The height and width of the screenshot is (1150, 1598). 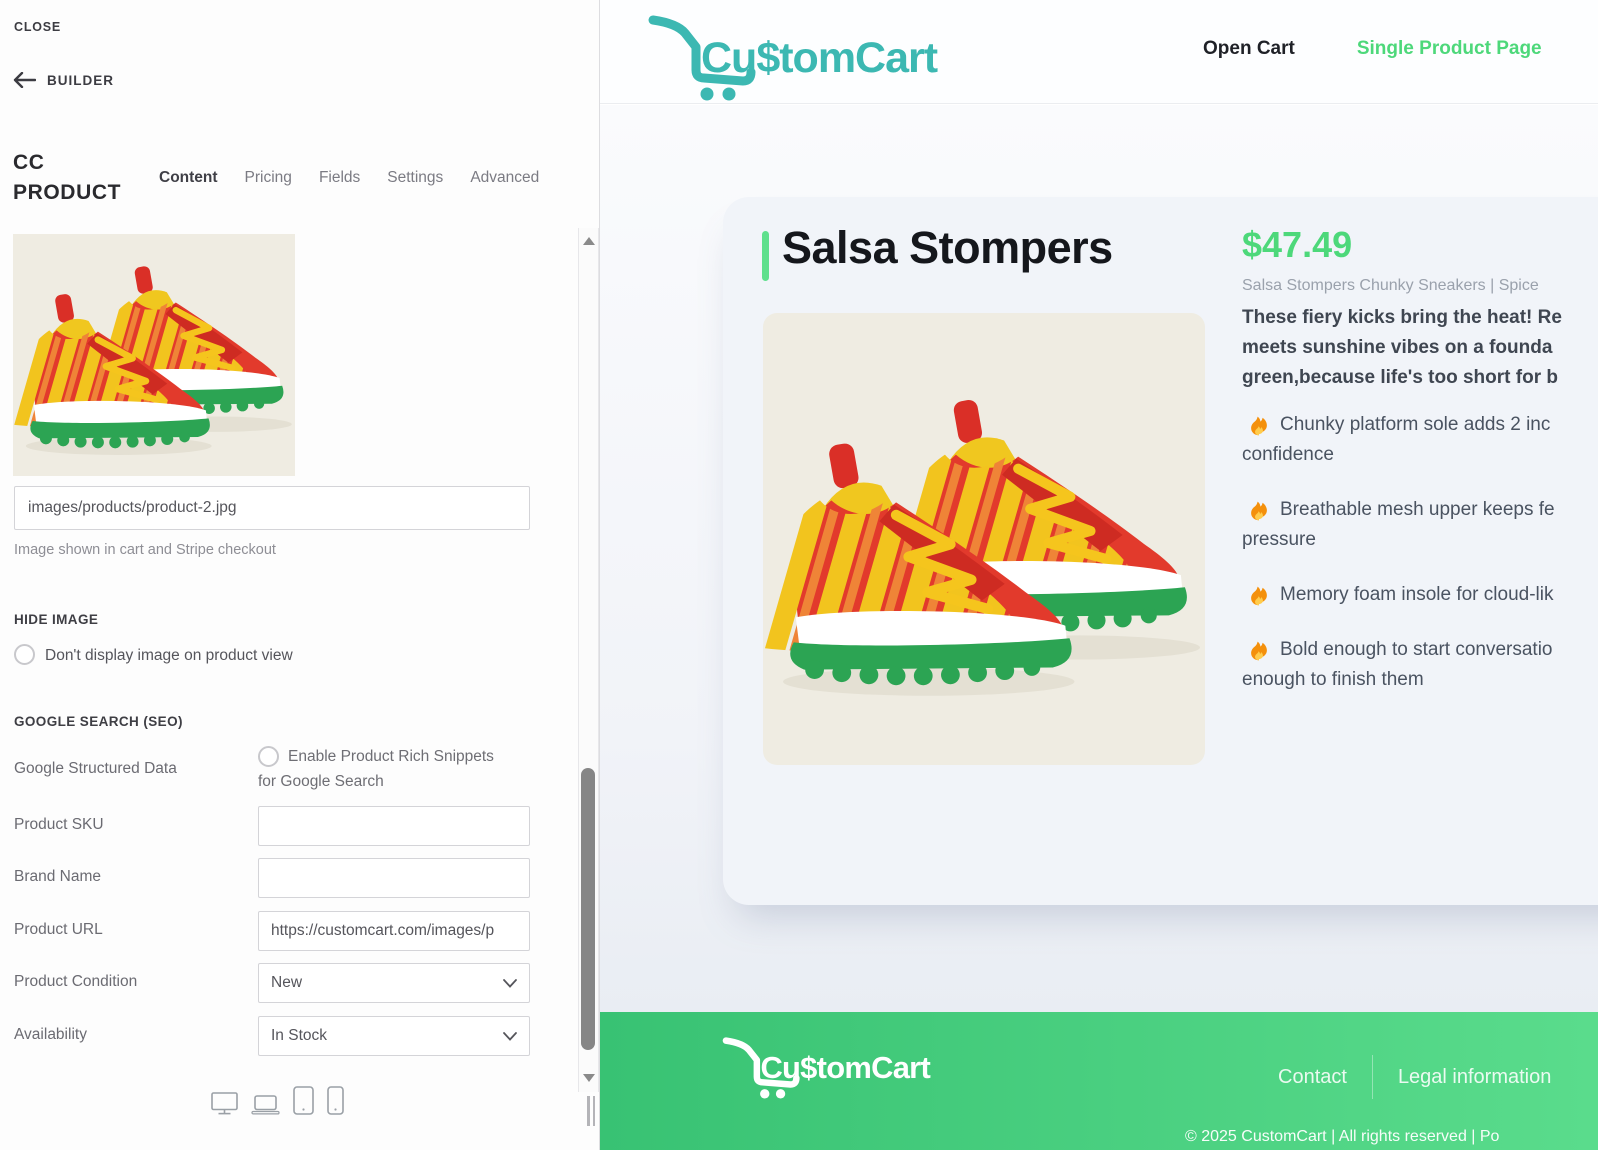 What do you see at coordinates (98, 721) in the screenshot?
I see `seo-heading: GOOGLE SEARCH (SEO)` at bounding box center [98, 721].